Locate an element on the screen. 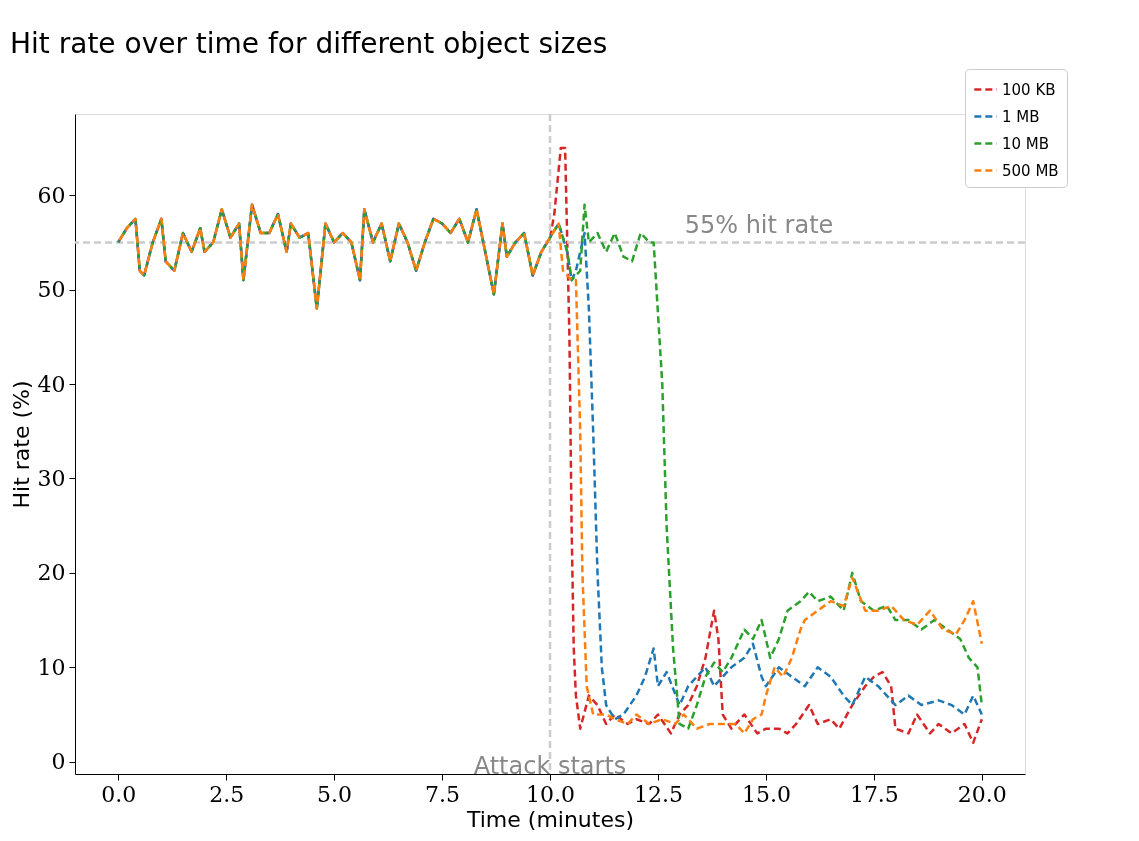  legend-label: 10 MB is located at coordinates (1026, 143).